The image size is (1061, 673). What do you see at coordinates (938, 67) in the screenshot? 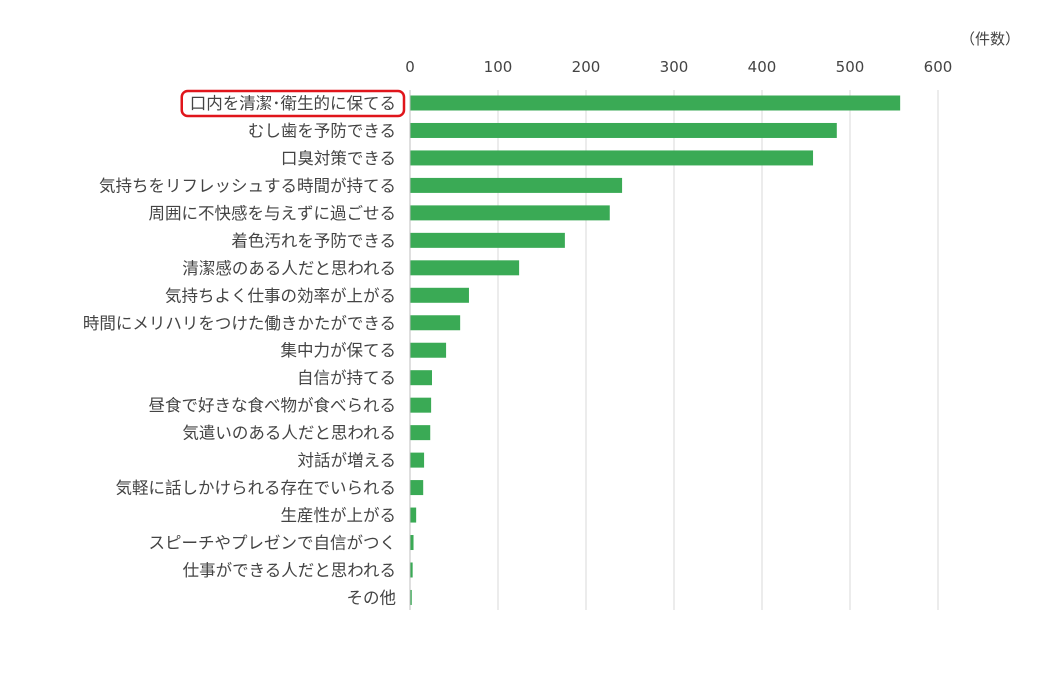
I see `x-tick-label: 600` at bounding box center [938, 67].